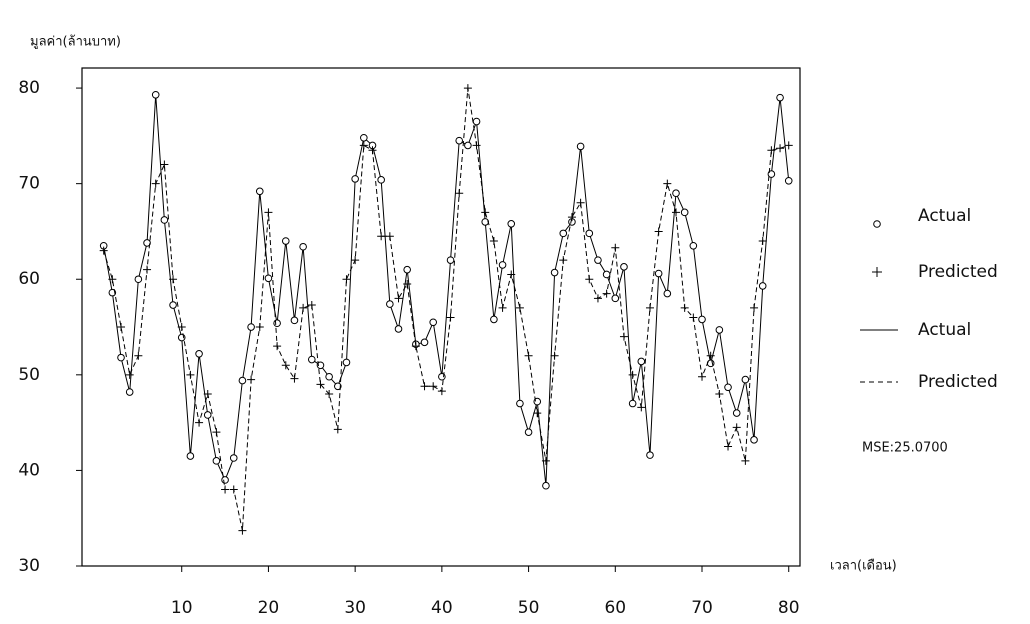  What do you see at coordinates (29, 88) in the screenshot?
I see `y-tick-label: 80` at bounding box center [29, 88].